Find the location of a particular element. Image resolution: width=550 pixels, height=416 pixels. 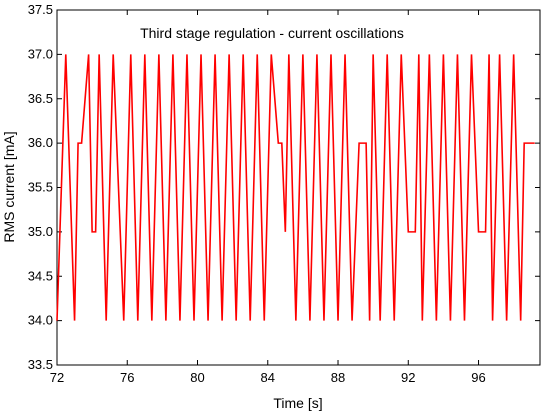

y-tick-label: 35.5 is located at coordinates (40, 187).